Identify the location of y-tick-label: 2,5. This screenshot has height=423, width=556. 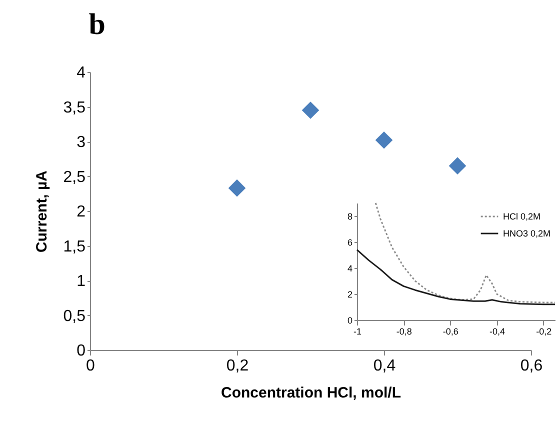
(74, 177).